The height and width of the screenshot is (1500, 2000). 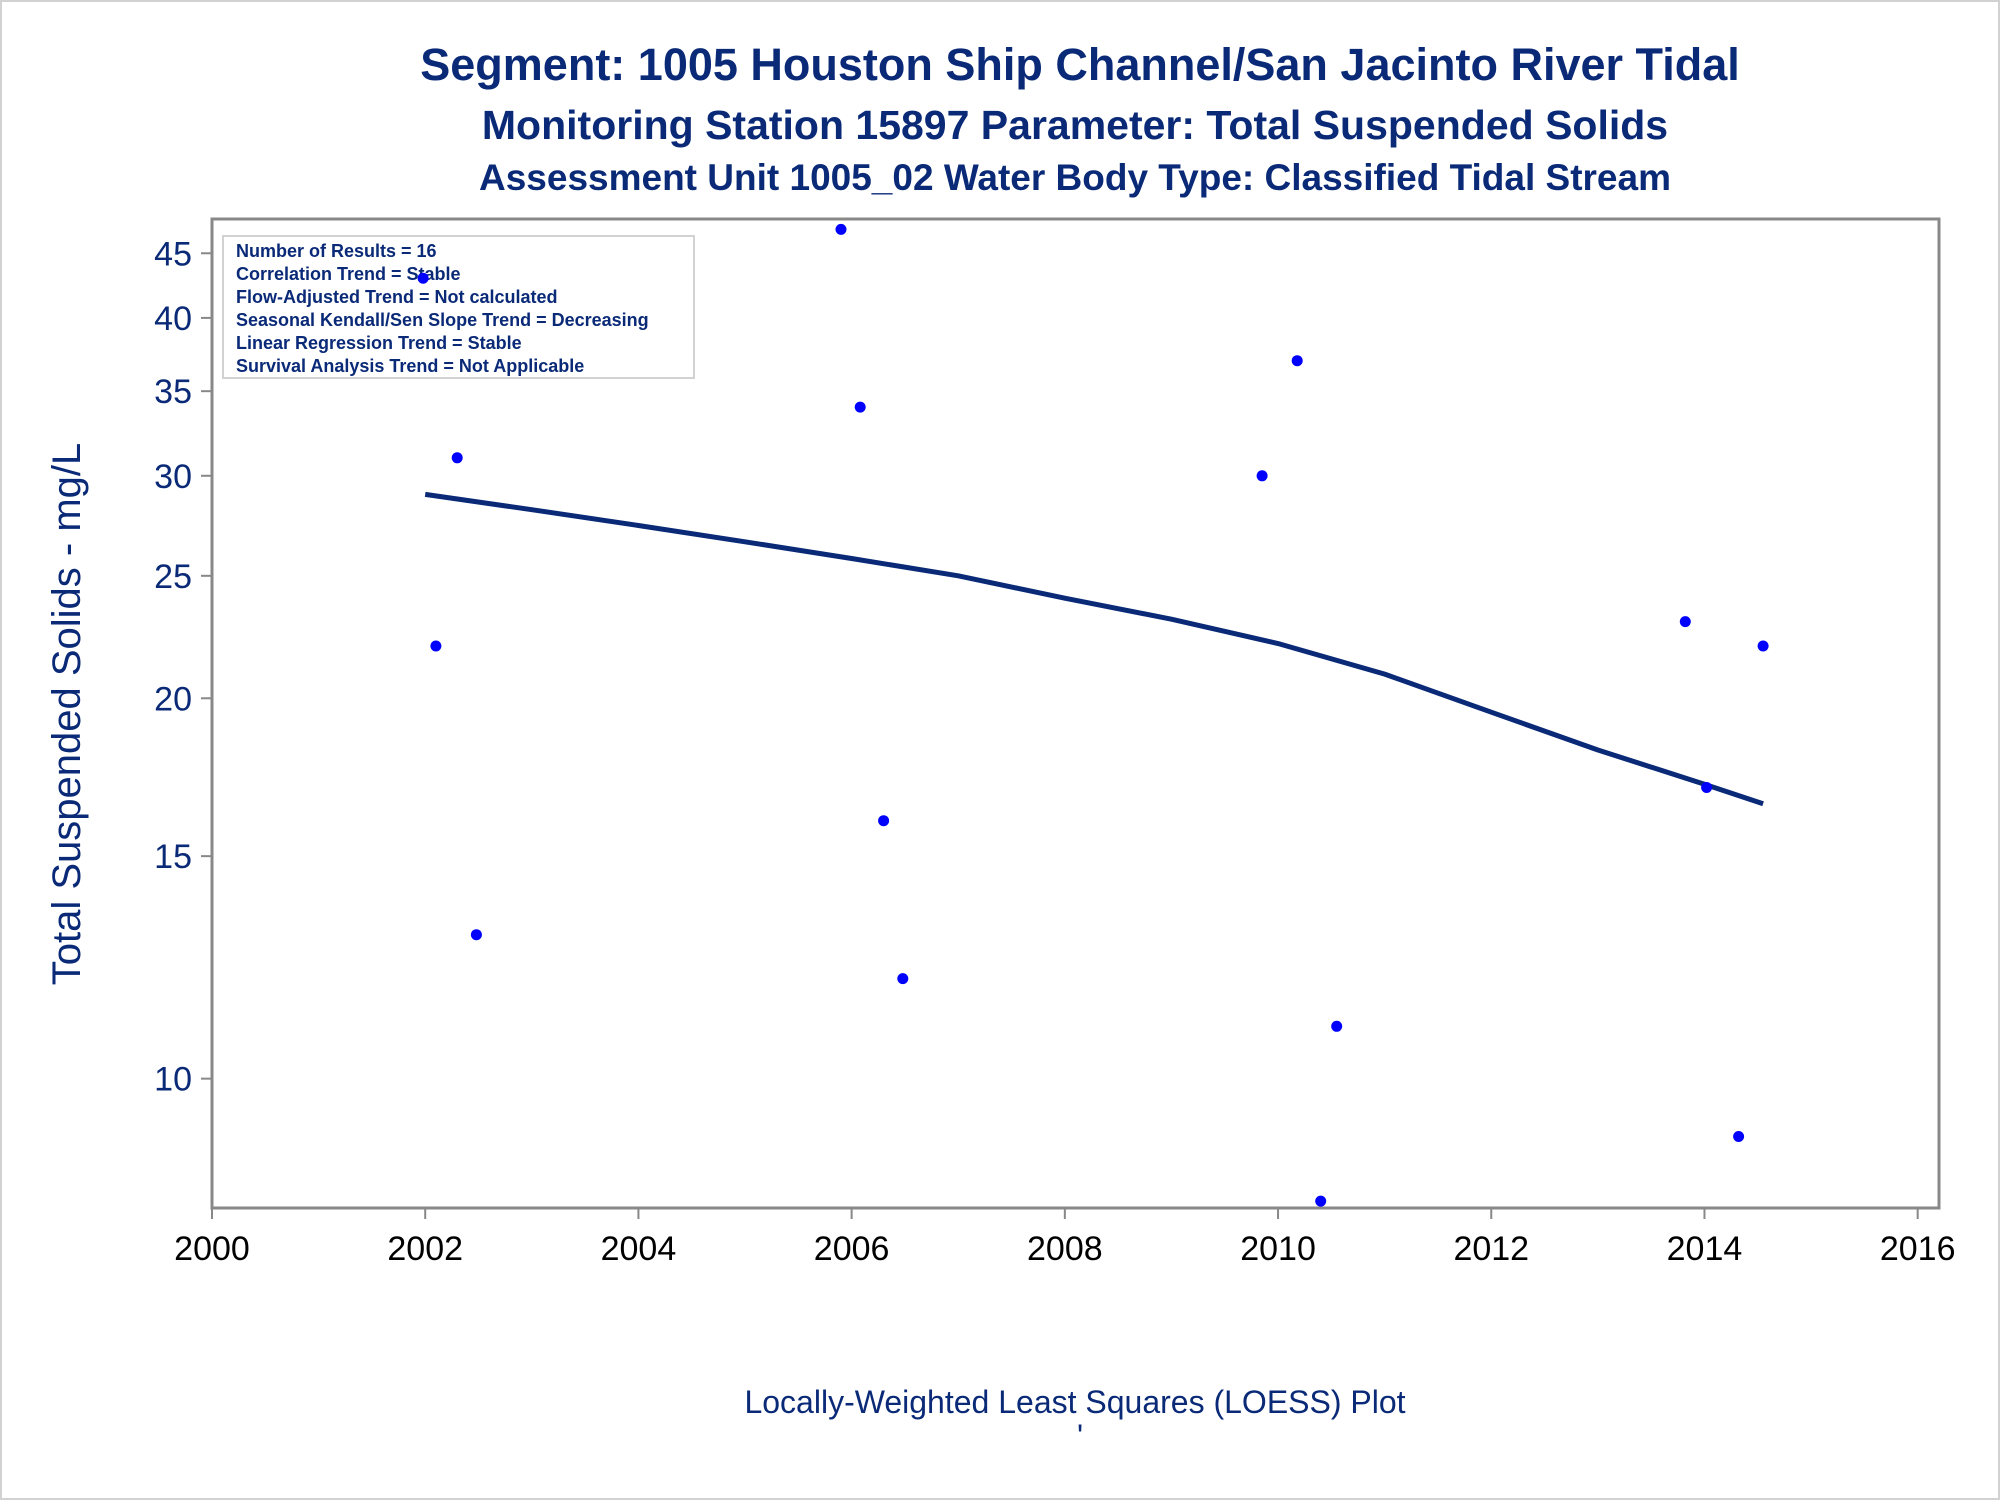 What do you see at coordinates (397, 297) in the screenshot?
I see `stat-flow-adjusted-trend: Flow-Adjusted Trend = Not calculated` at bounding box center [397, 297].